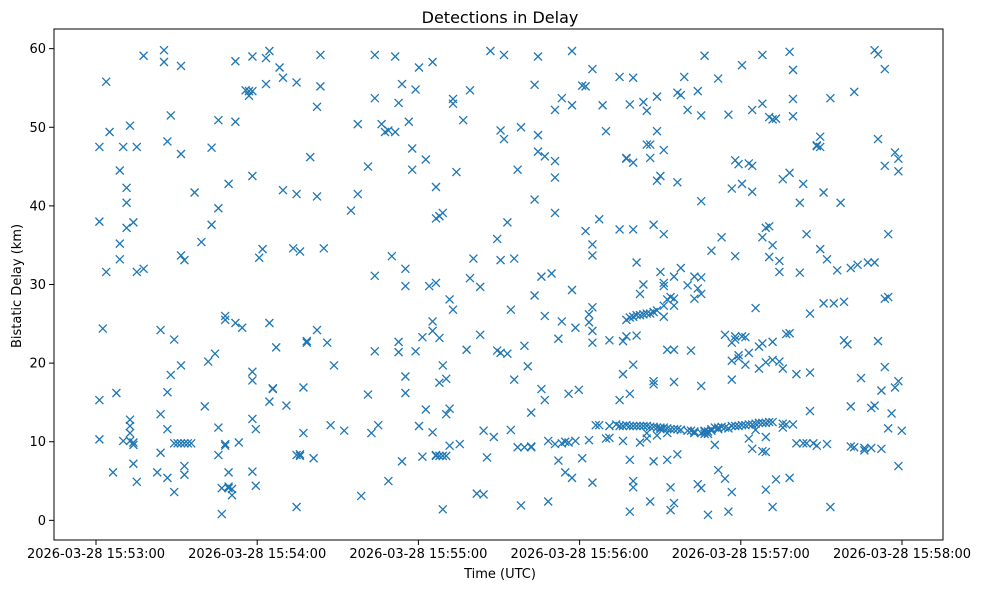 The height and width of the screenshot is (590, 984). I want to click on x-tick-label: 2026-03-28 15:56:00, so click(580, 554).